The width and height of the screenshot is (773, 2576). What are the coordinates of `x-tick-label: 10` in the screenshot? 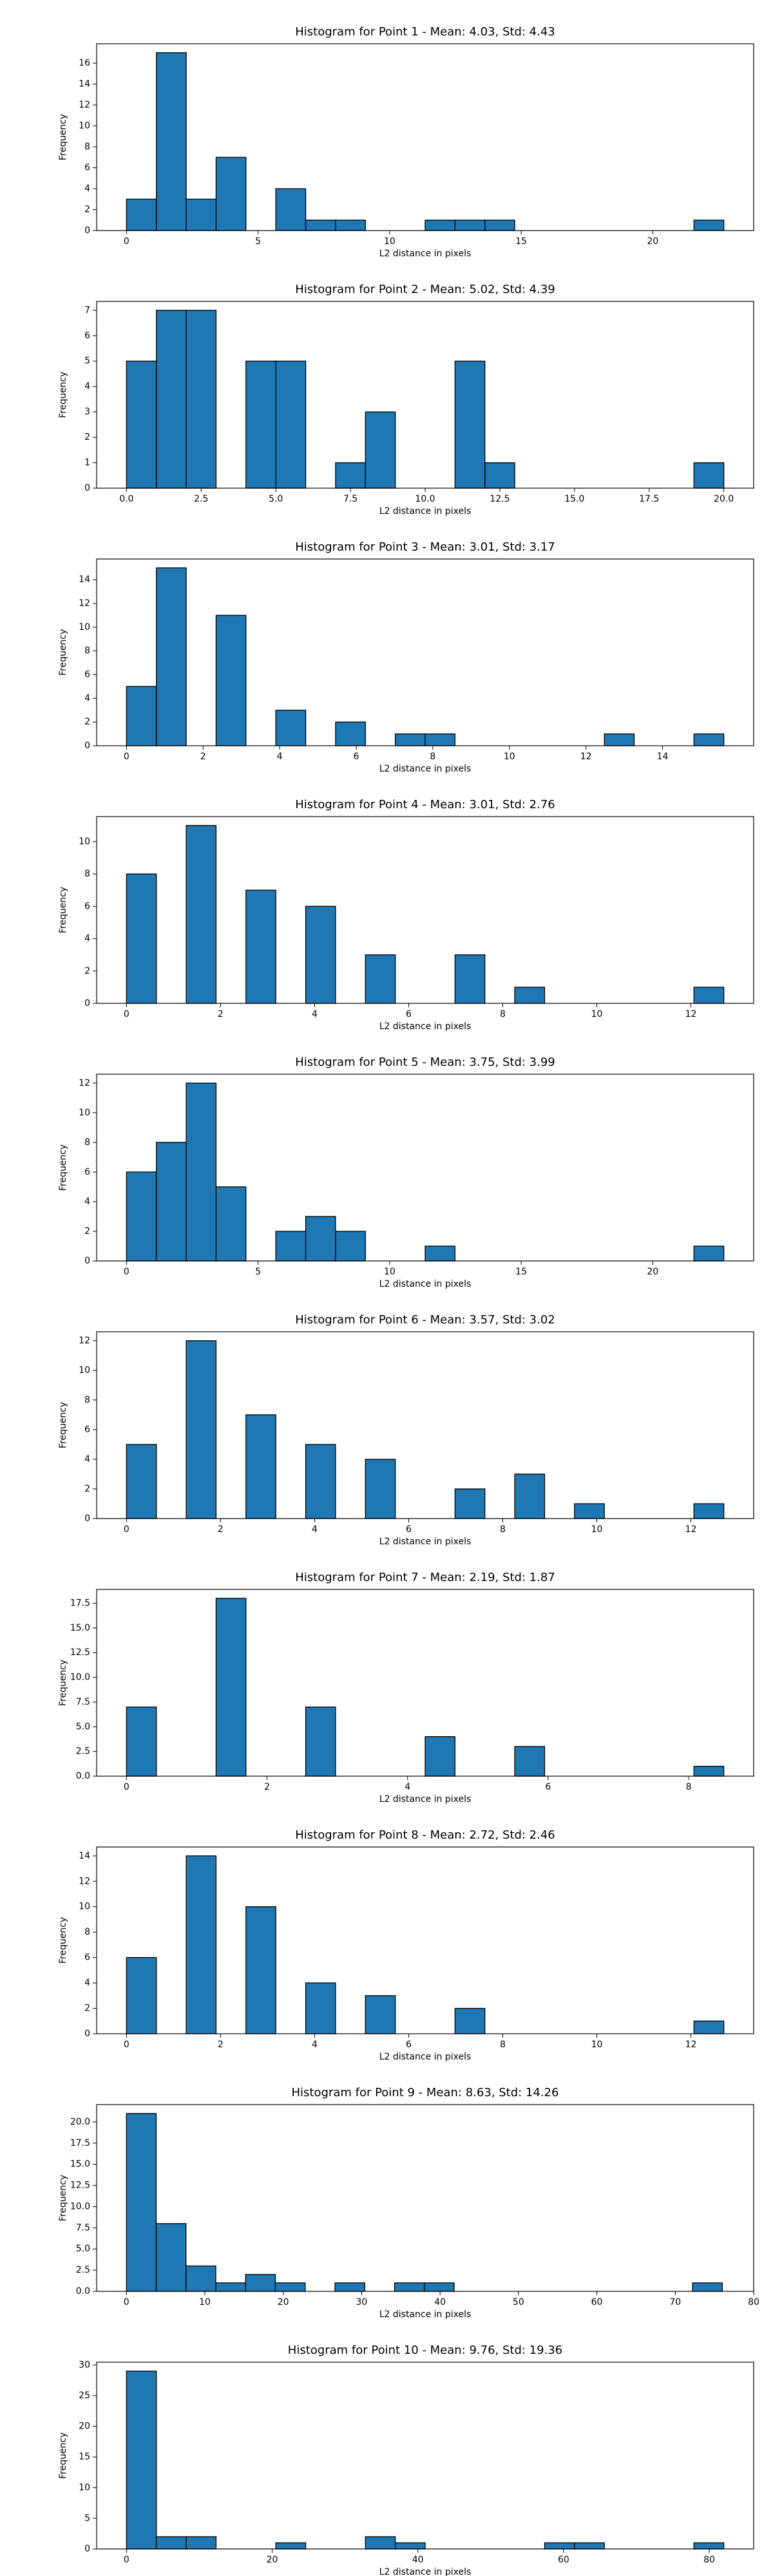 It's located at (205, 2302).